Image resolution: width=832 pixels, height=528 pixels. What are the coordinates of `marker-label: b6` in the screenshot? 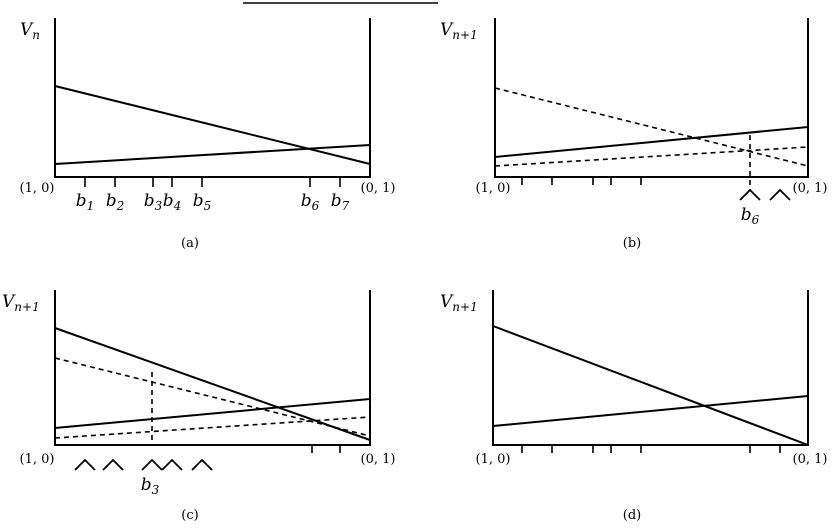 It's located at (750, 216).